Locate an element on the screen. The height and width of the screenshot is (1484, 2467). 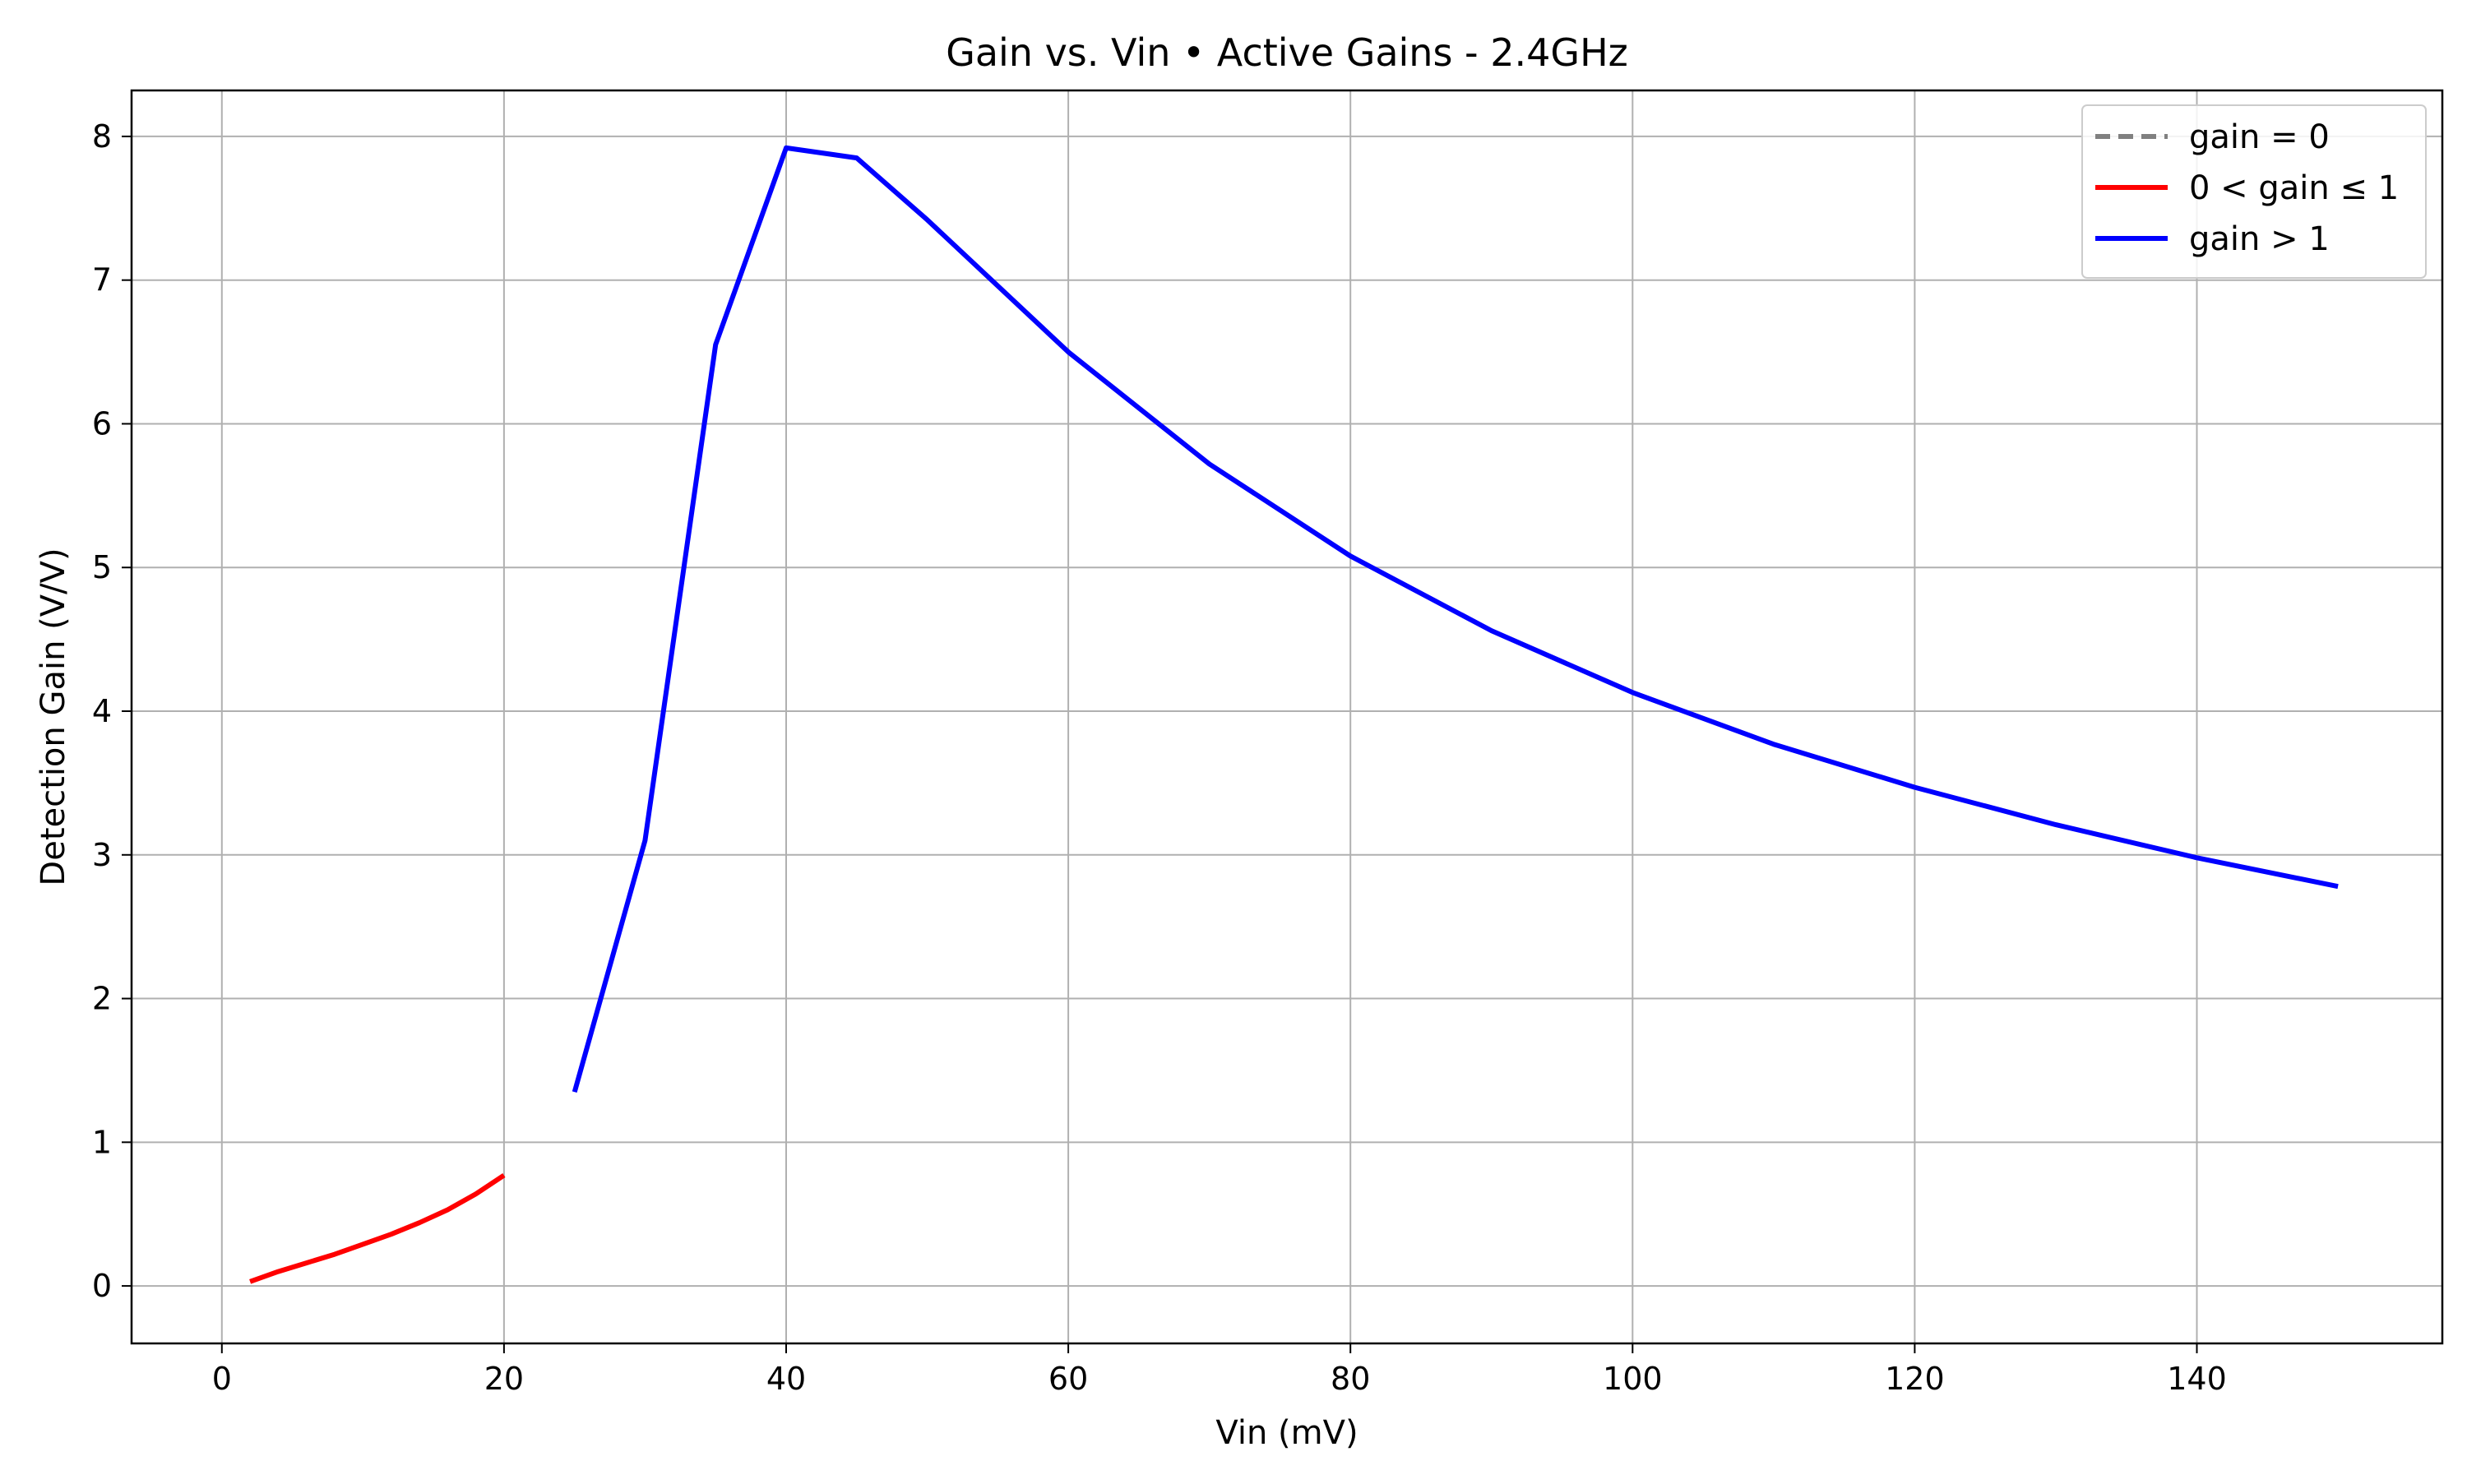
y-tick-label: 6 is located at coordinates (102, 423).